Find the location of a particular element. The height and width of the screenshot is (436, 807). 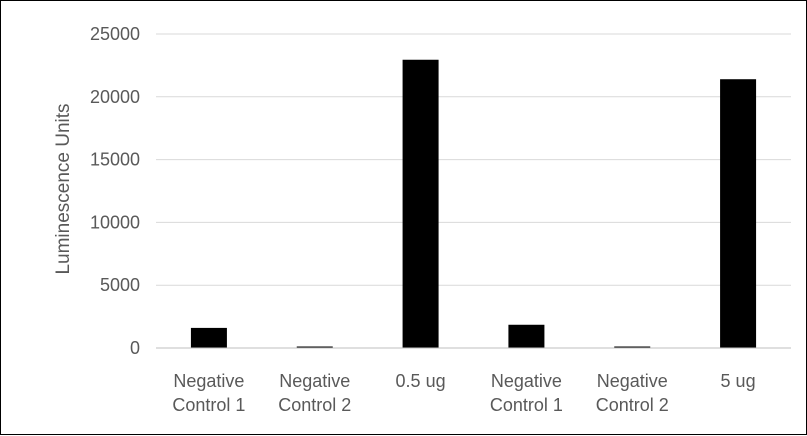

y-tick-label: 15000 is located at coordinates (115, 160).